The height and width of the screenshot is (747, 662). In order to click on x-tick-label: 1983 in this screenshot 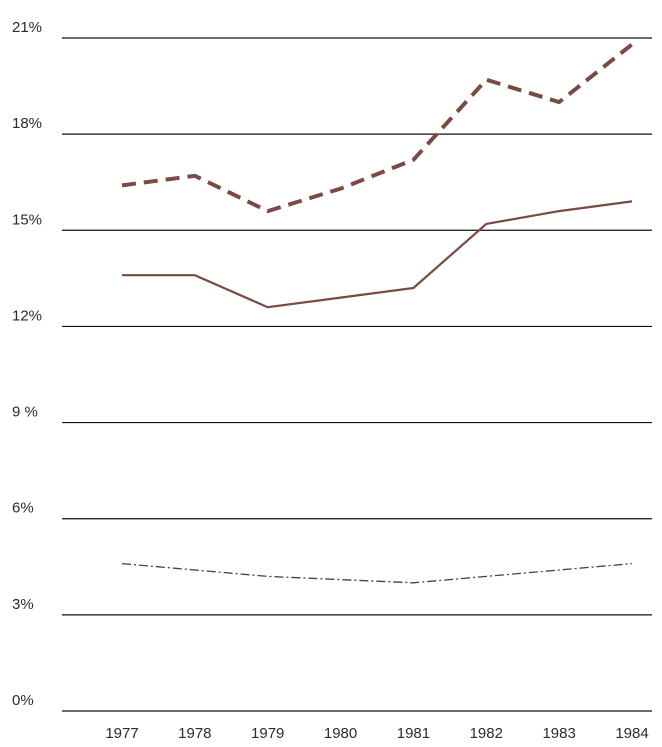, I will do `click(558, 733)`.